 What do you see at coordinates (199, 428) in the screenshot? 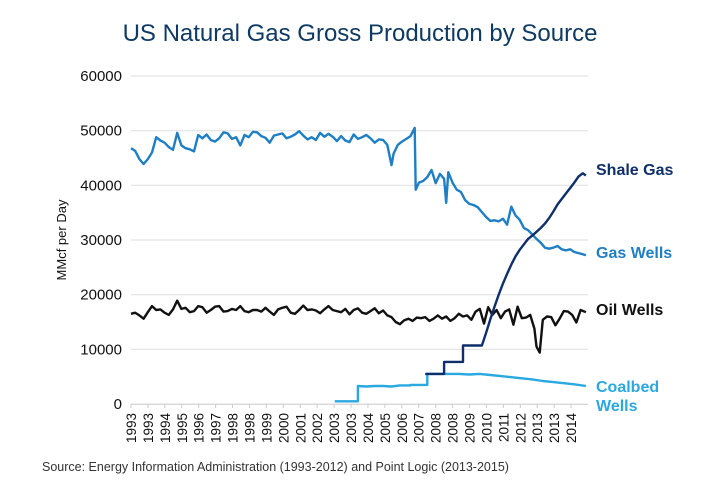
I see `x-tick-label: 1996` at bounding box center [199, 428].